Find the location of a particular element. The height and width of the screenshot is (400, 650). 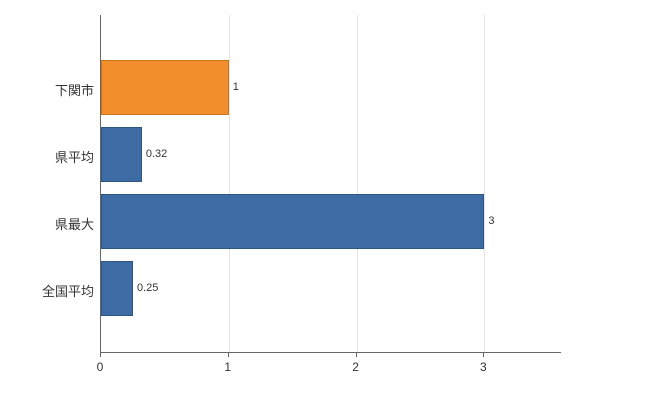

x-tick-label: 1 is located at coordinates (228, 367).